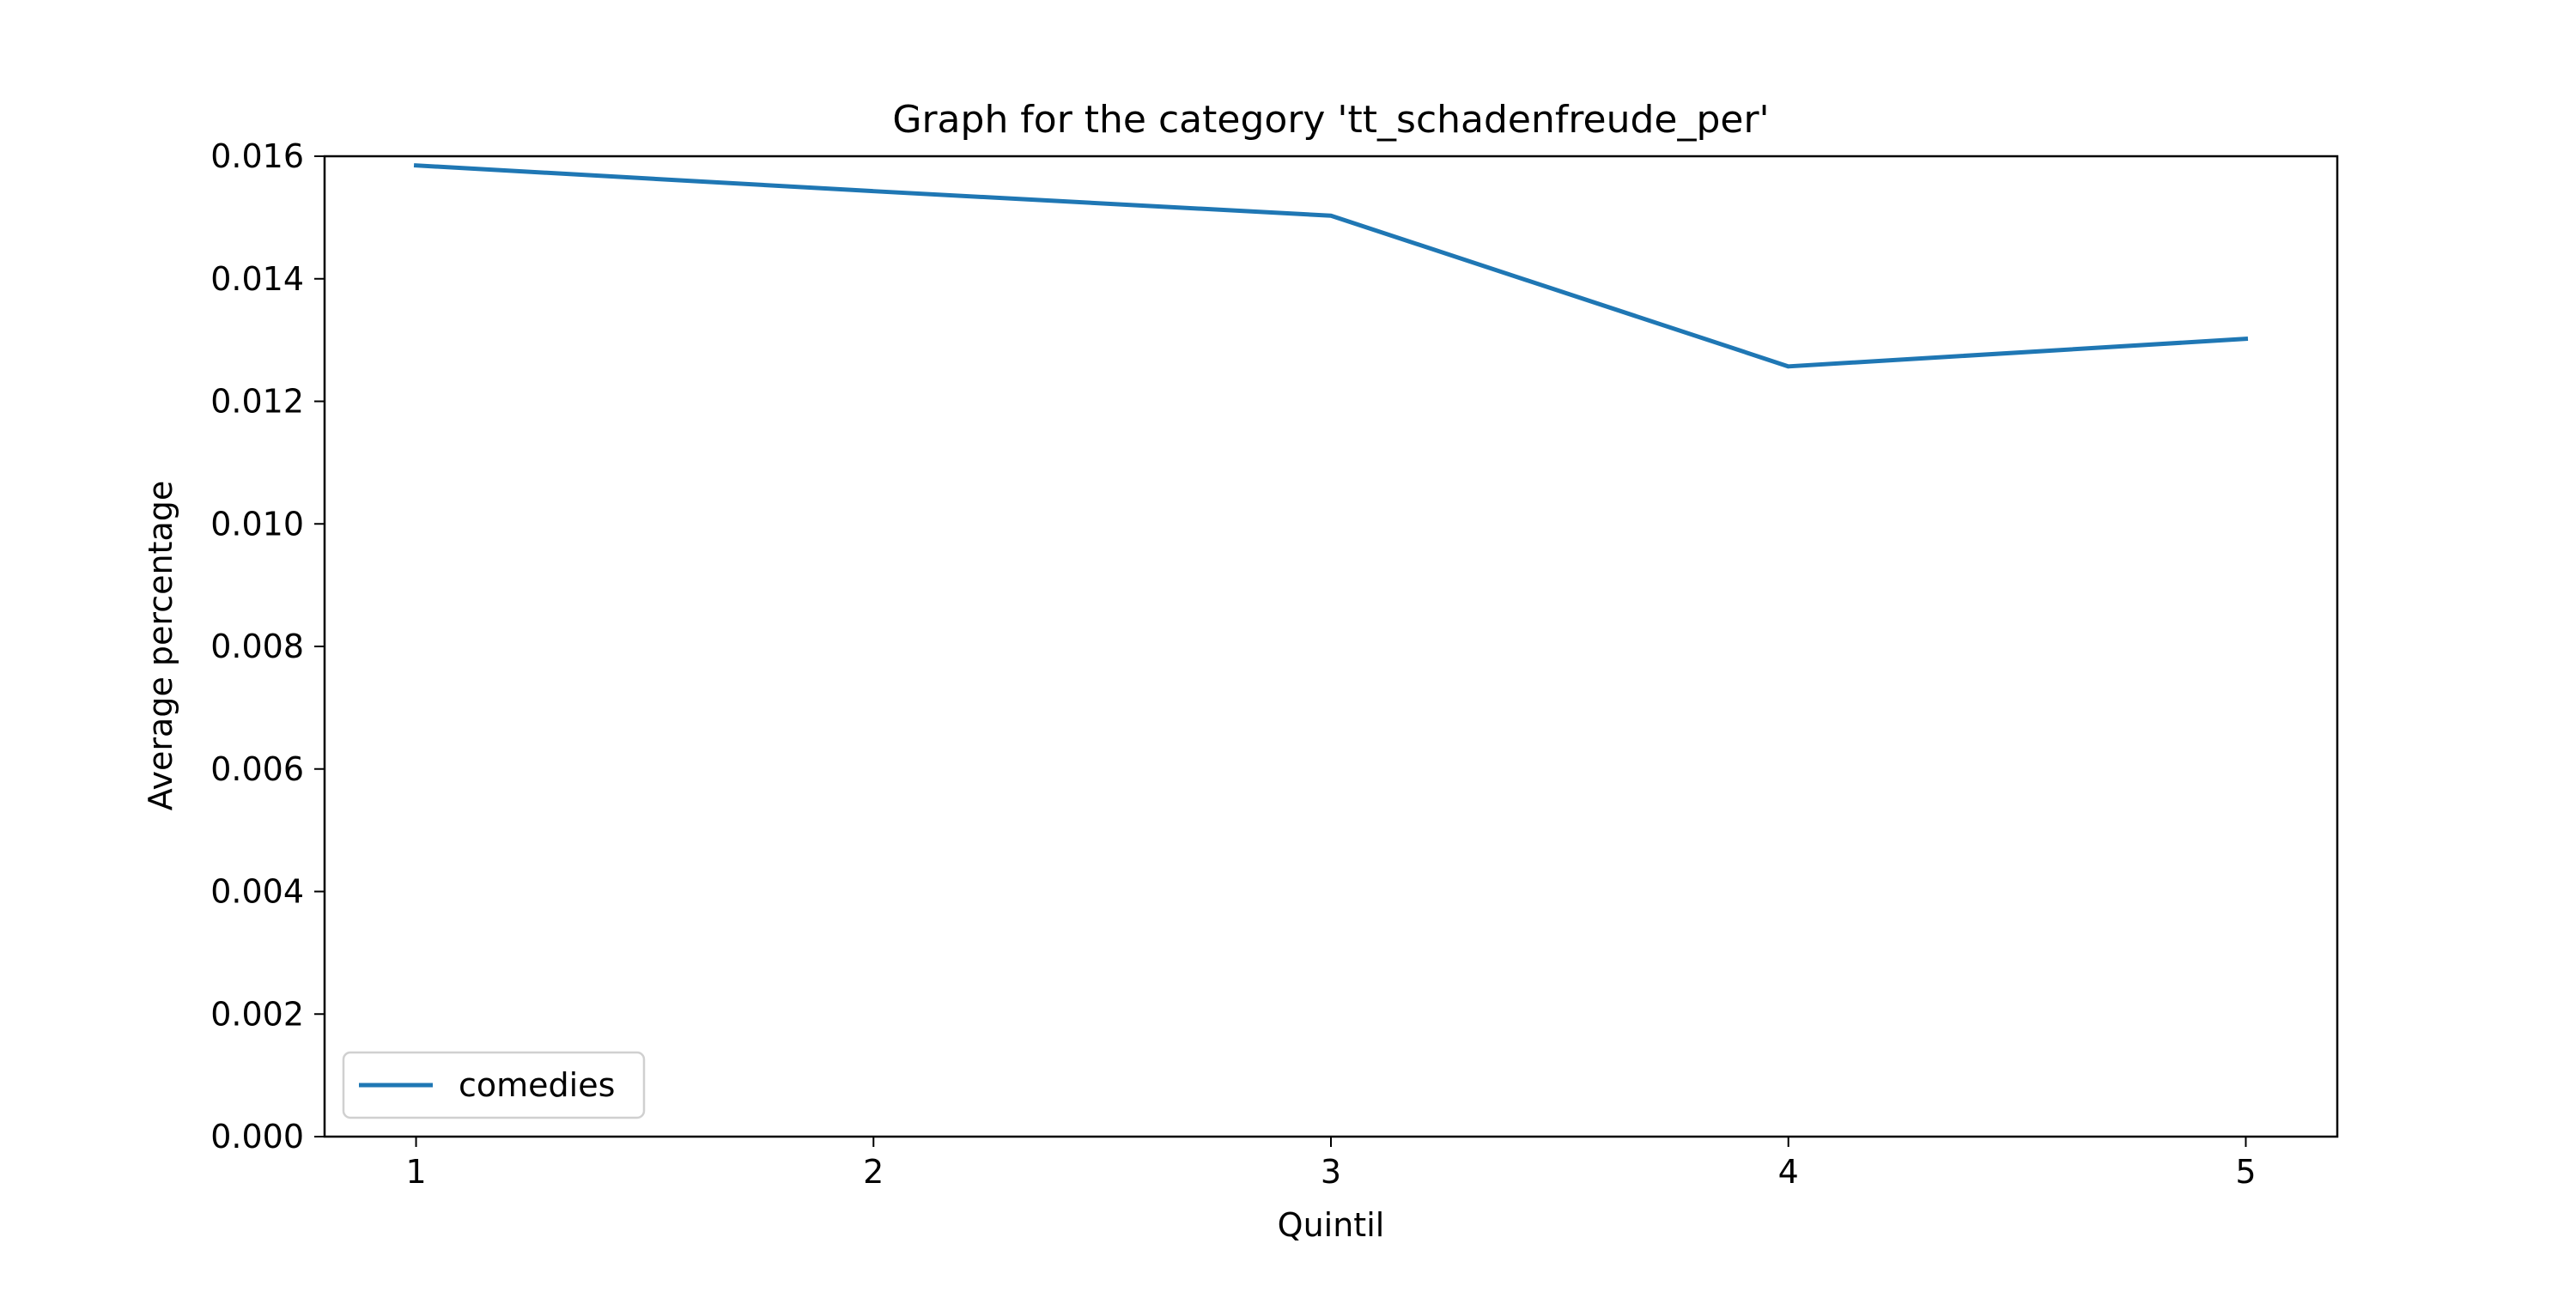 This screenshot has width=2576, height=1292. Describe the element at coordinates (160, 645) in the screenshot. I see `y-axis-label: Average percentage` at that location.